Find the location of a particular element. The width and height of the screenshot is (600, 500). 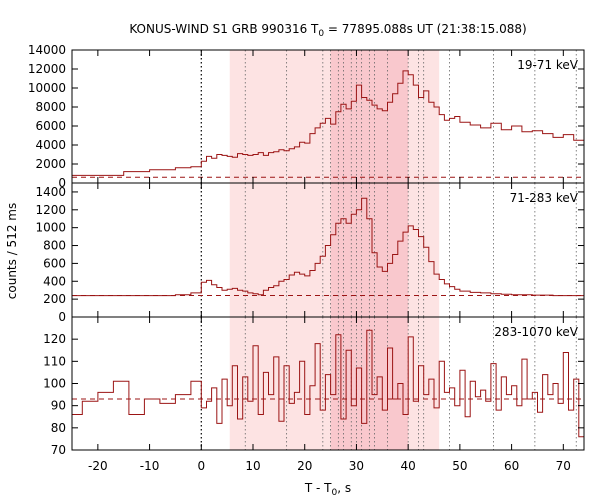

x-tick-label: -20 is located at coordinates (98, 466).